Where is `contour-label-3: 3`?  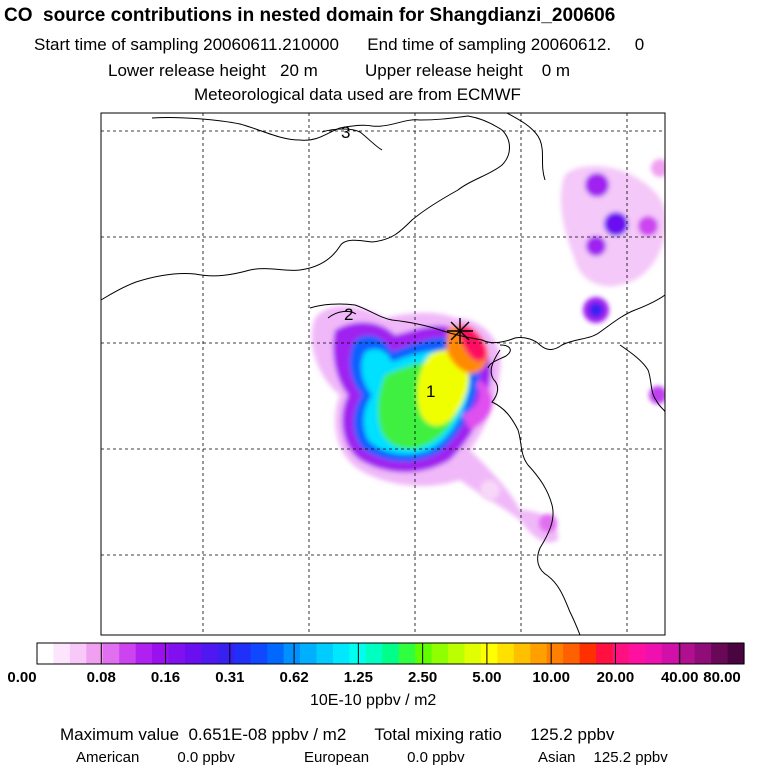 contour-label-3: 3 is located at coordinates (345, 132).